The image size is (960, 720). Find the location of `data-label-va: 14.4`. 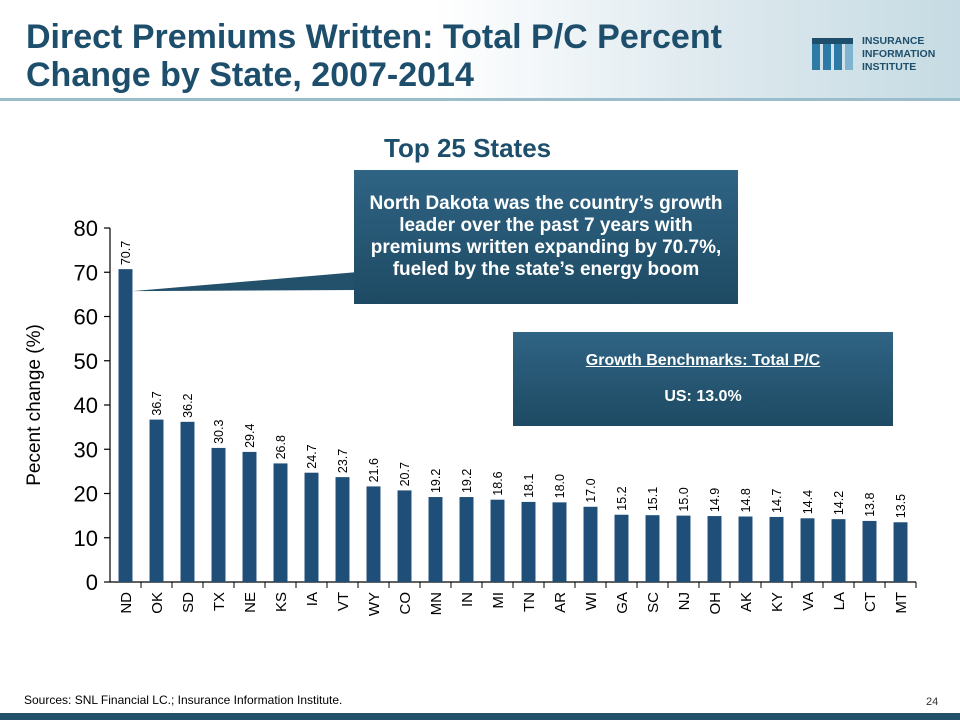

data-label-va: 14.4 is located at coordinates (808, 502).